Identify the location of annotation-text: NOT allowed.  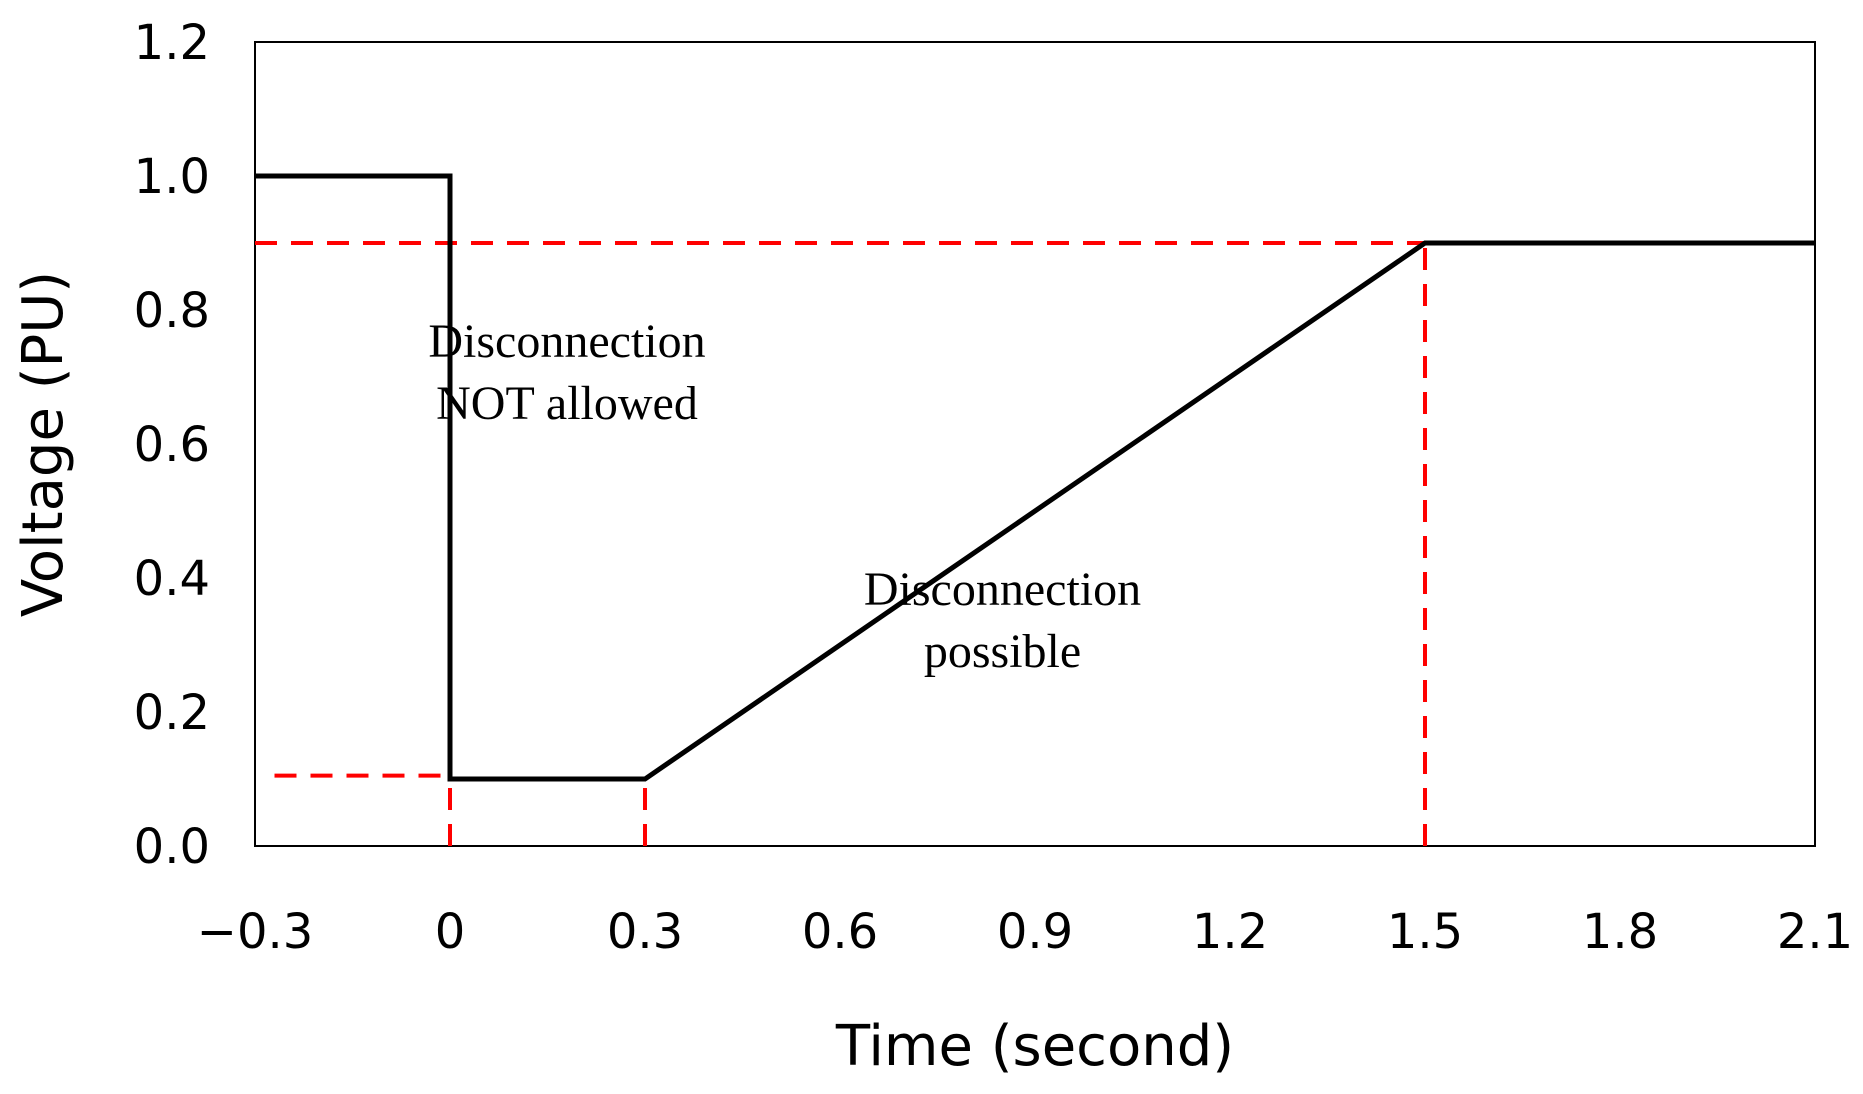
(567, 403).